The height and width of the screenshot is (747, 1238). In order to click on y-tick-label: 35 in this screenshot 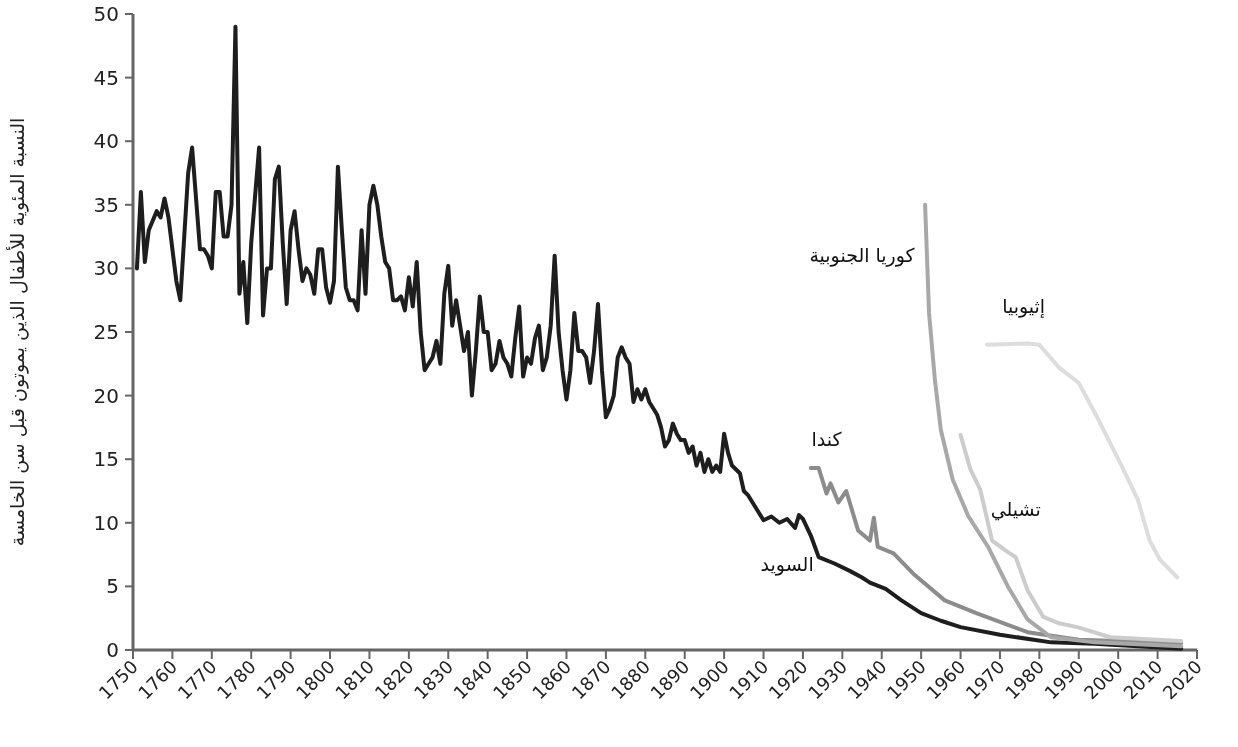, I will do `click(106, 204)`.